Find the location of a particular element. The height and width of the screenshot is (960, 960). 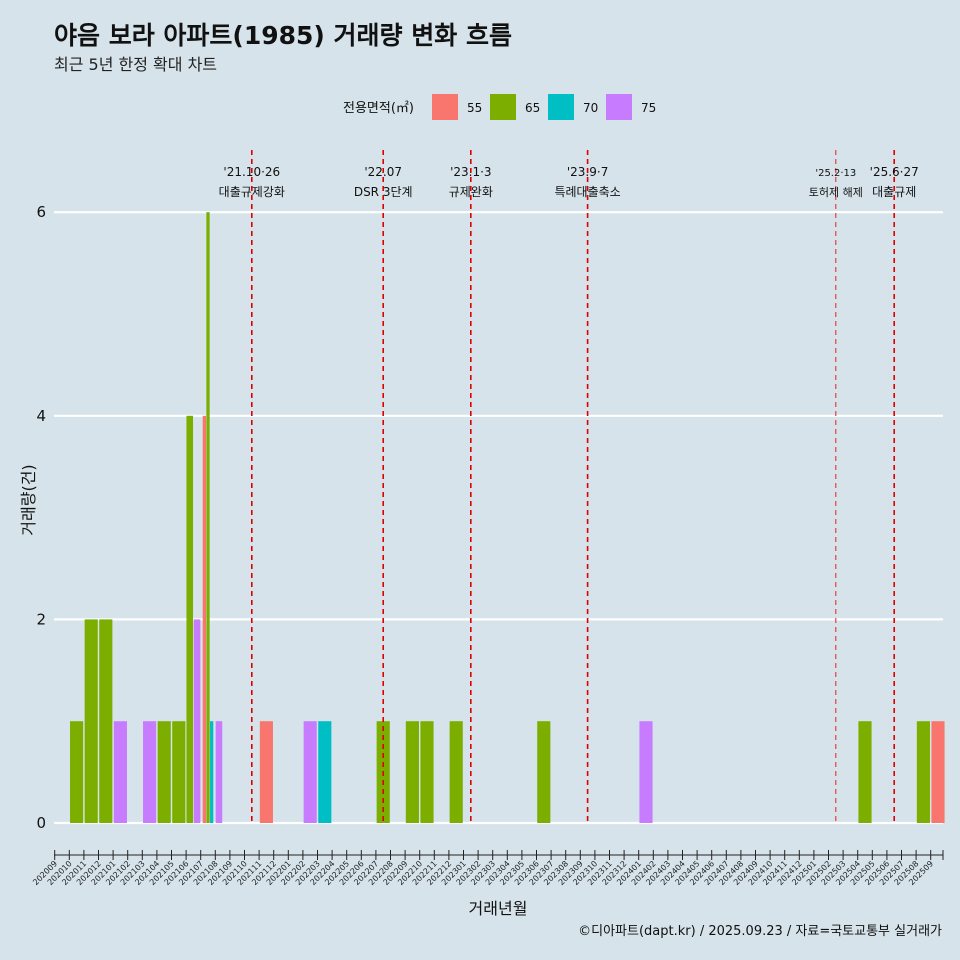

y-tick-label: 6 is located at coordinates (41, 212).